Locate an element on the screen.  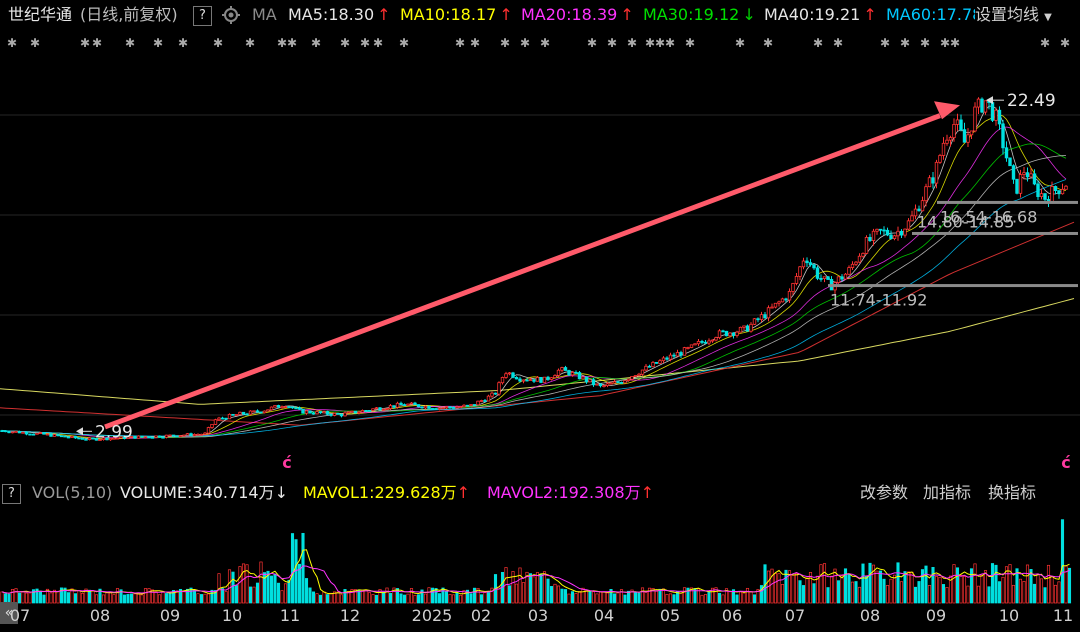
settings-ma-button: 设置均线 ▼ is located at coordinates (1015, 15).